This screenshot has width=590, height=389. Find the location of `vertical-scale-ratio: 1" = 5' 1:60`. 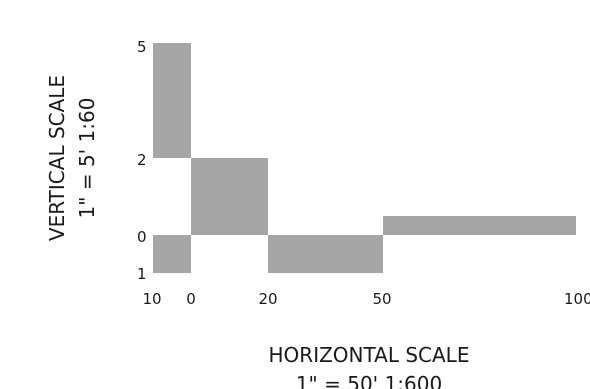

vertical-scale-ratio: 1" = 5' 1:60 is located at coordinates (87, 158).